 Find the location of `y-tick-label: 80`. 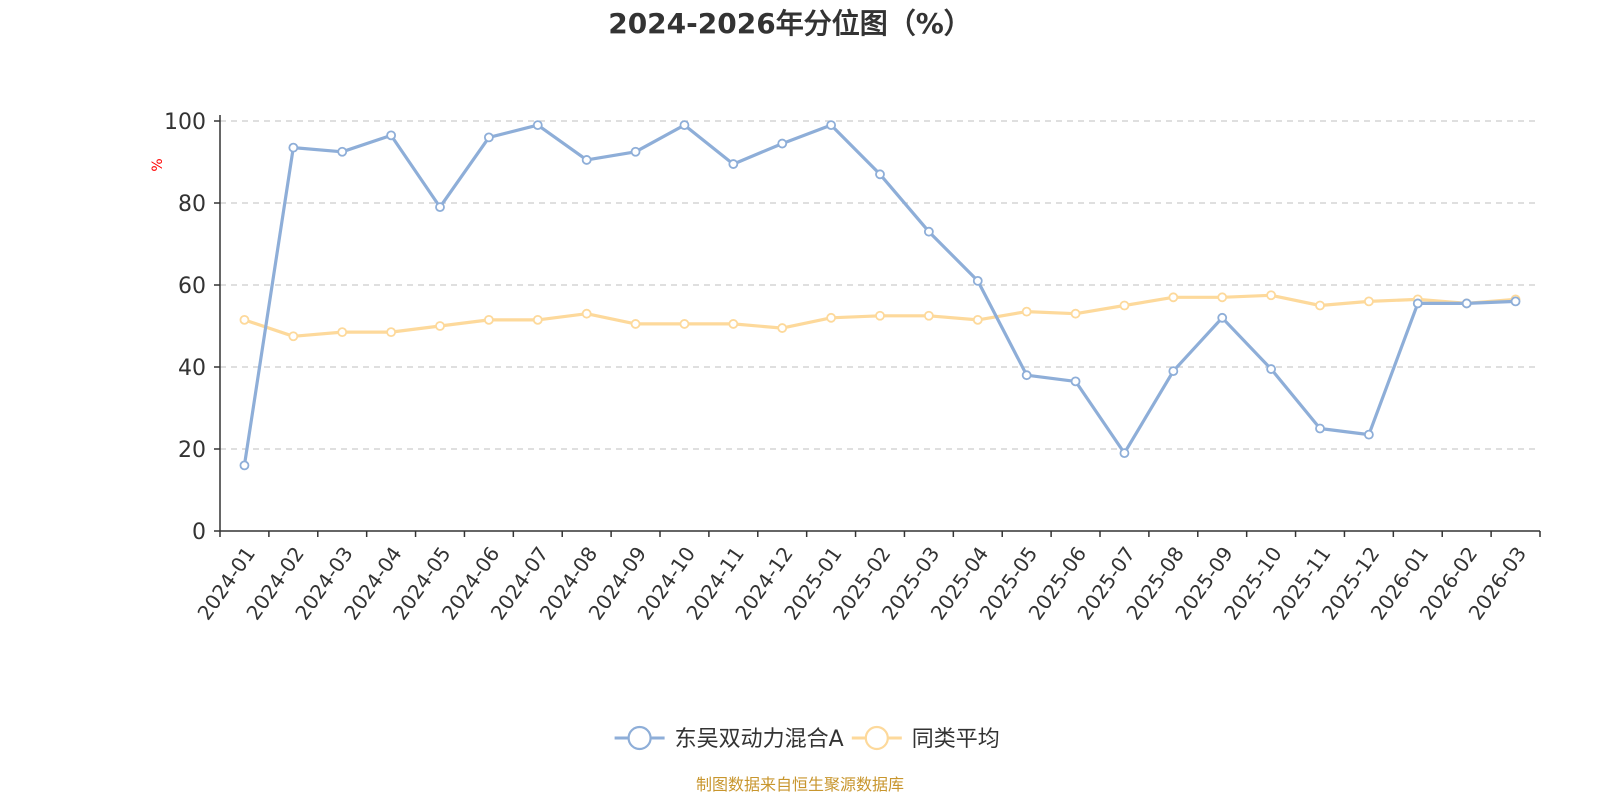

y-tick-label: 80 is located at coordinates (192, 204).